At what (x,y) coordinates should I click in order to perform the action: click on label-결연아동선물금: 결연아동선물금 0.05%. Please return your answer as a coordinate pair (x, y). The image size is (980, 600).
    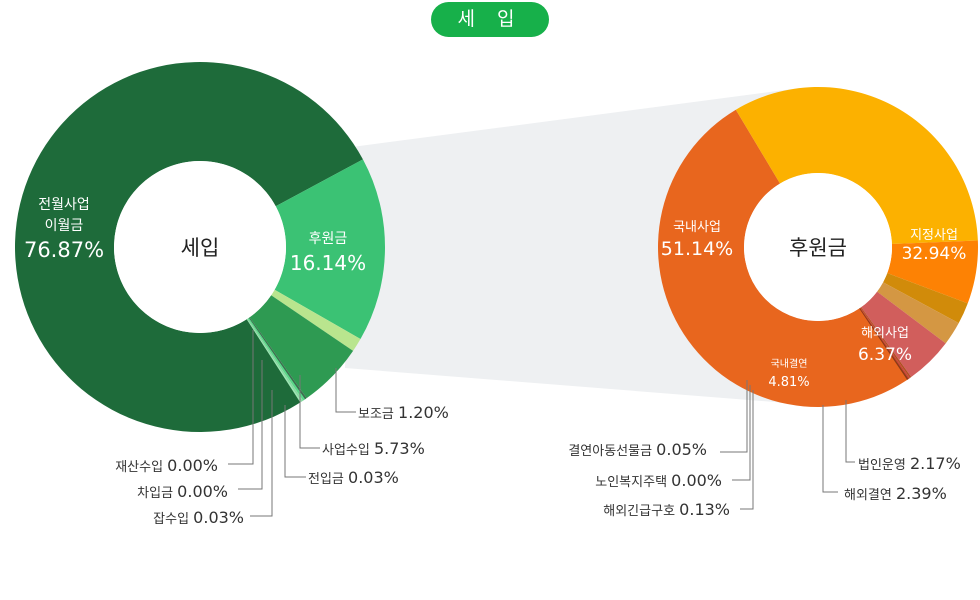
    Looking at the image, I should click on (637, 449).